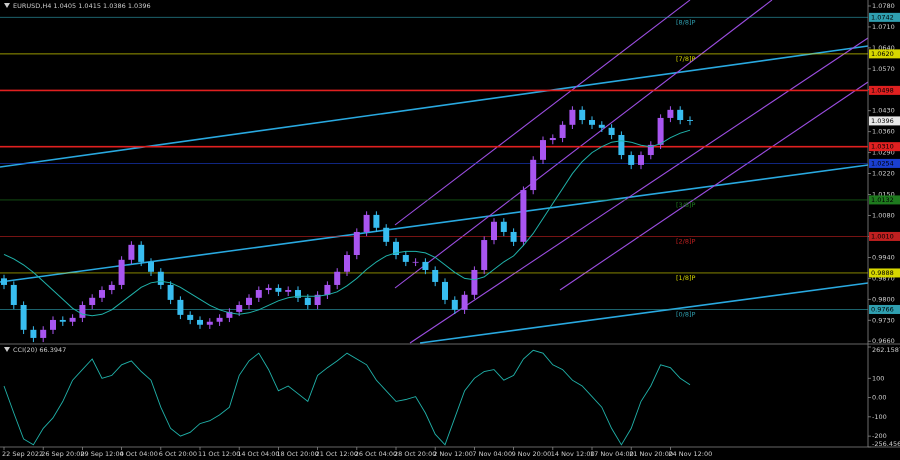  What do you see at coordinates (883, 320) in the screenshot?
I see `y-tick-label: 0.9730` at bounding box center [883, 320].